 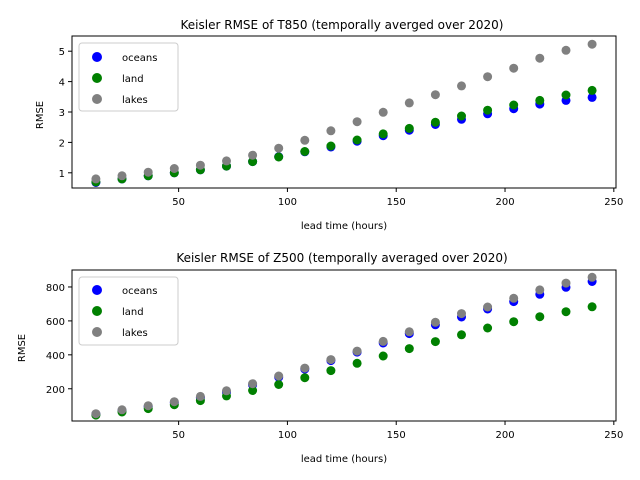 I want to click on y-tick-label: 200, so click(x=55, y=390).